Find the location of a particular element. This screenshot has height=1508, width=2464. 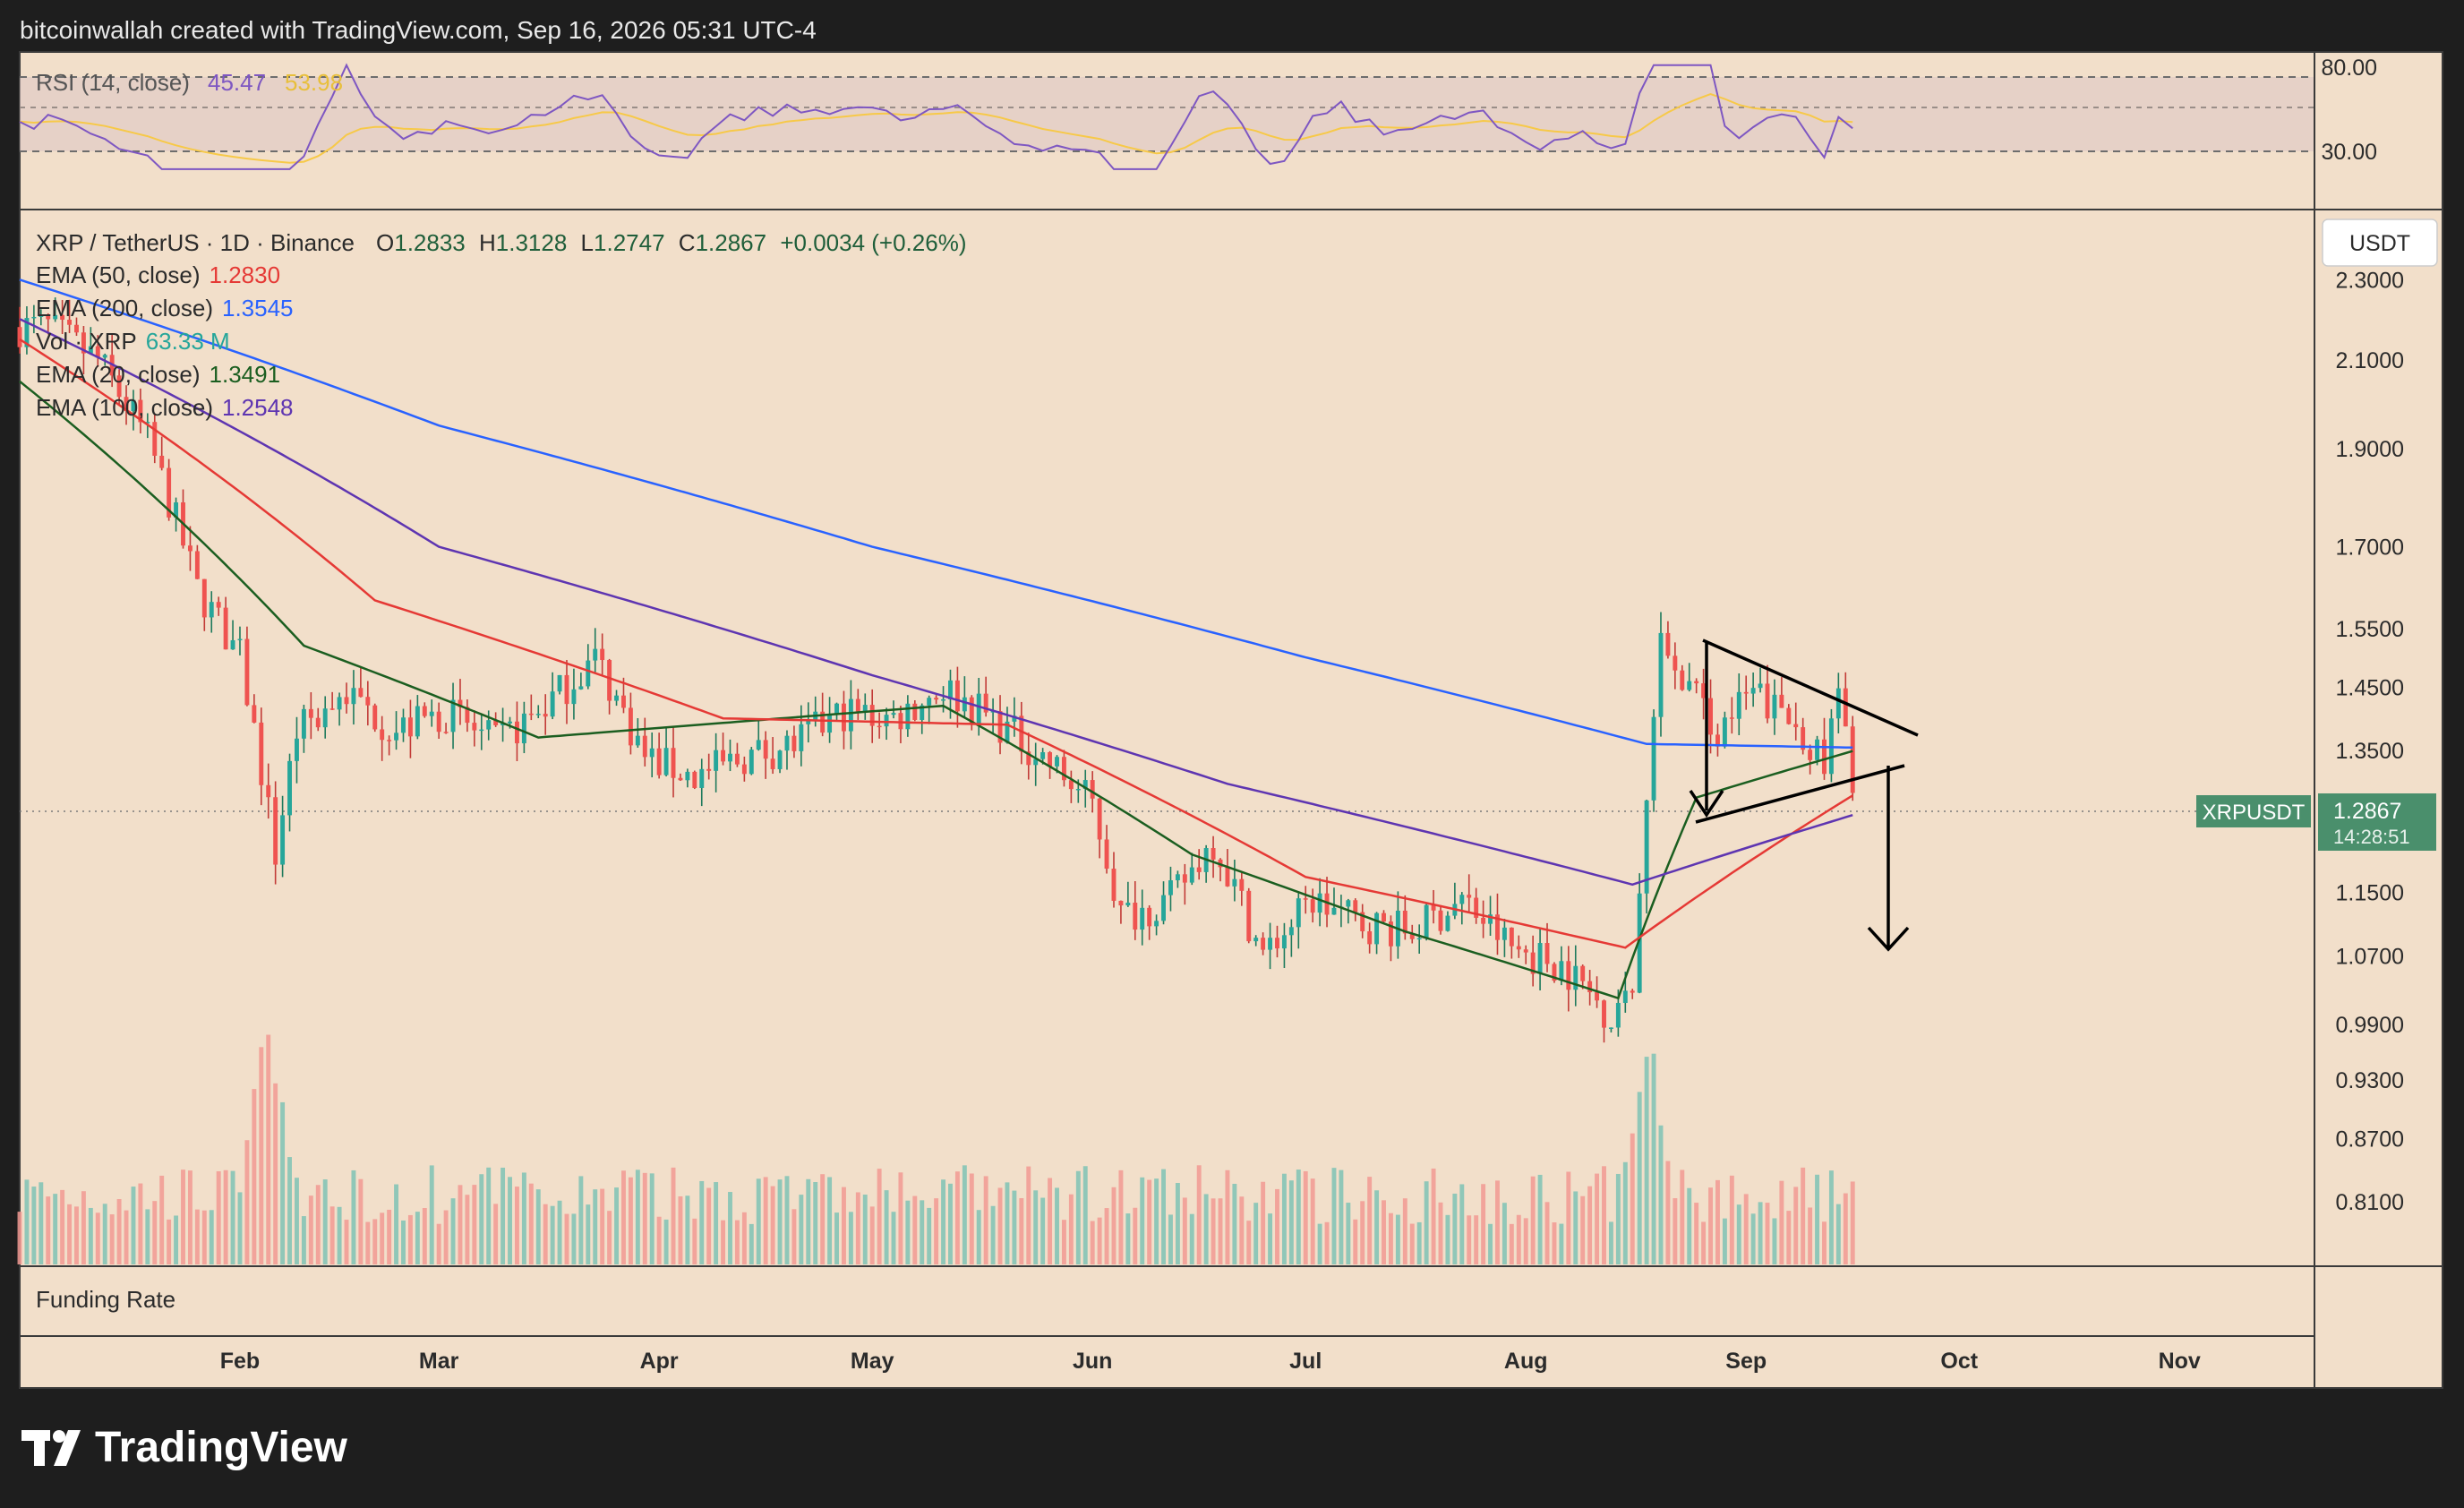

price-tick-label: 0.8100 is located at coordinates (2370, 1202).